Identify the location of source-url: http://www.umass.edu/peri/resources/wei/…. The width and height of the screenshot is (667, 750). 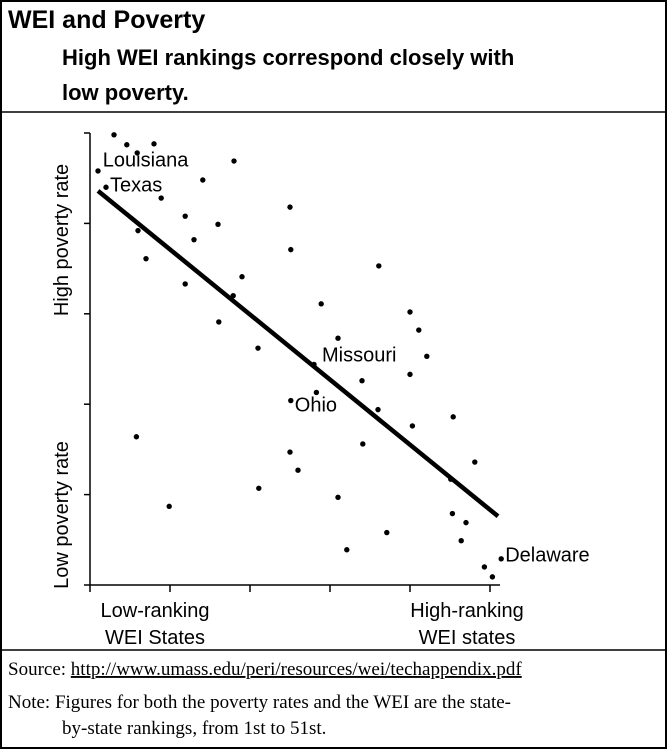
(297, 669).